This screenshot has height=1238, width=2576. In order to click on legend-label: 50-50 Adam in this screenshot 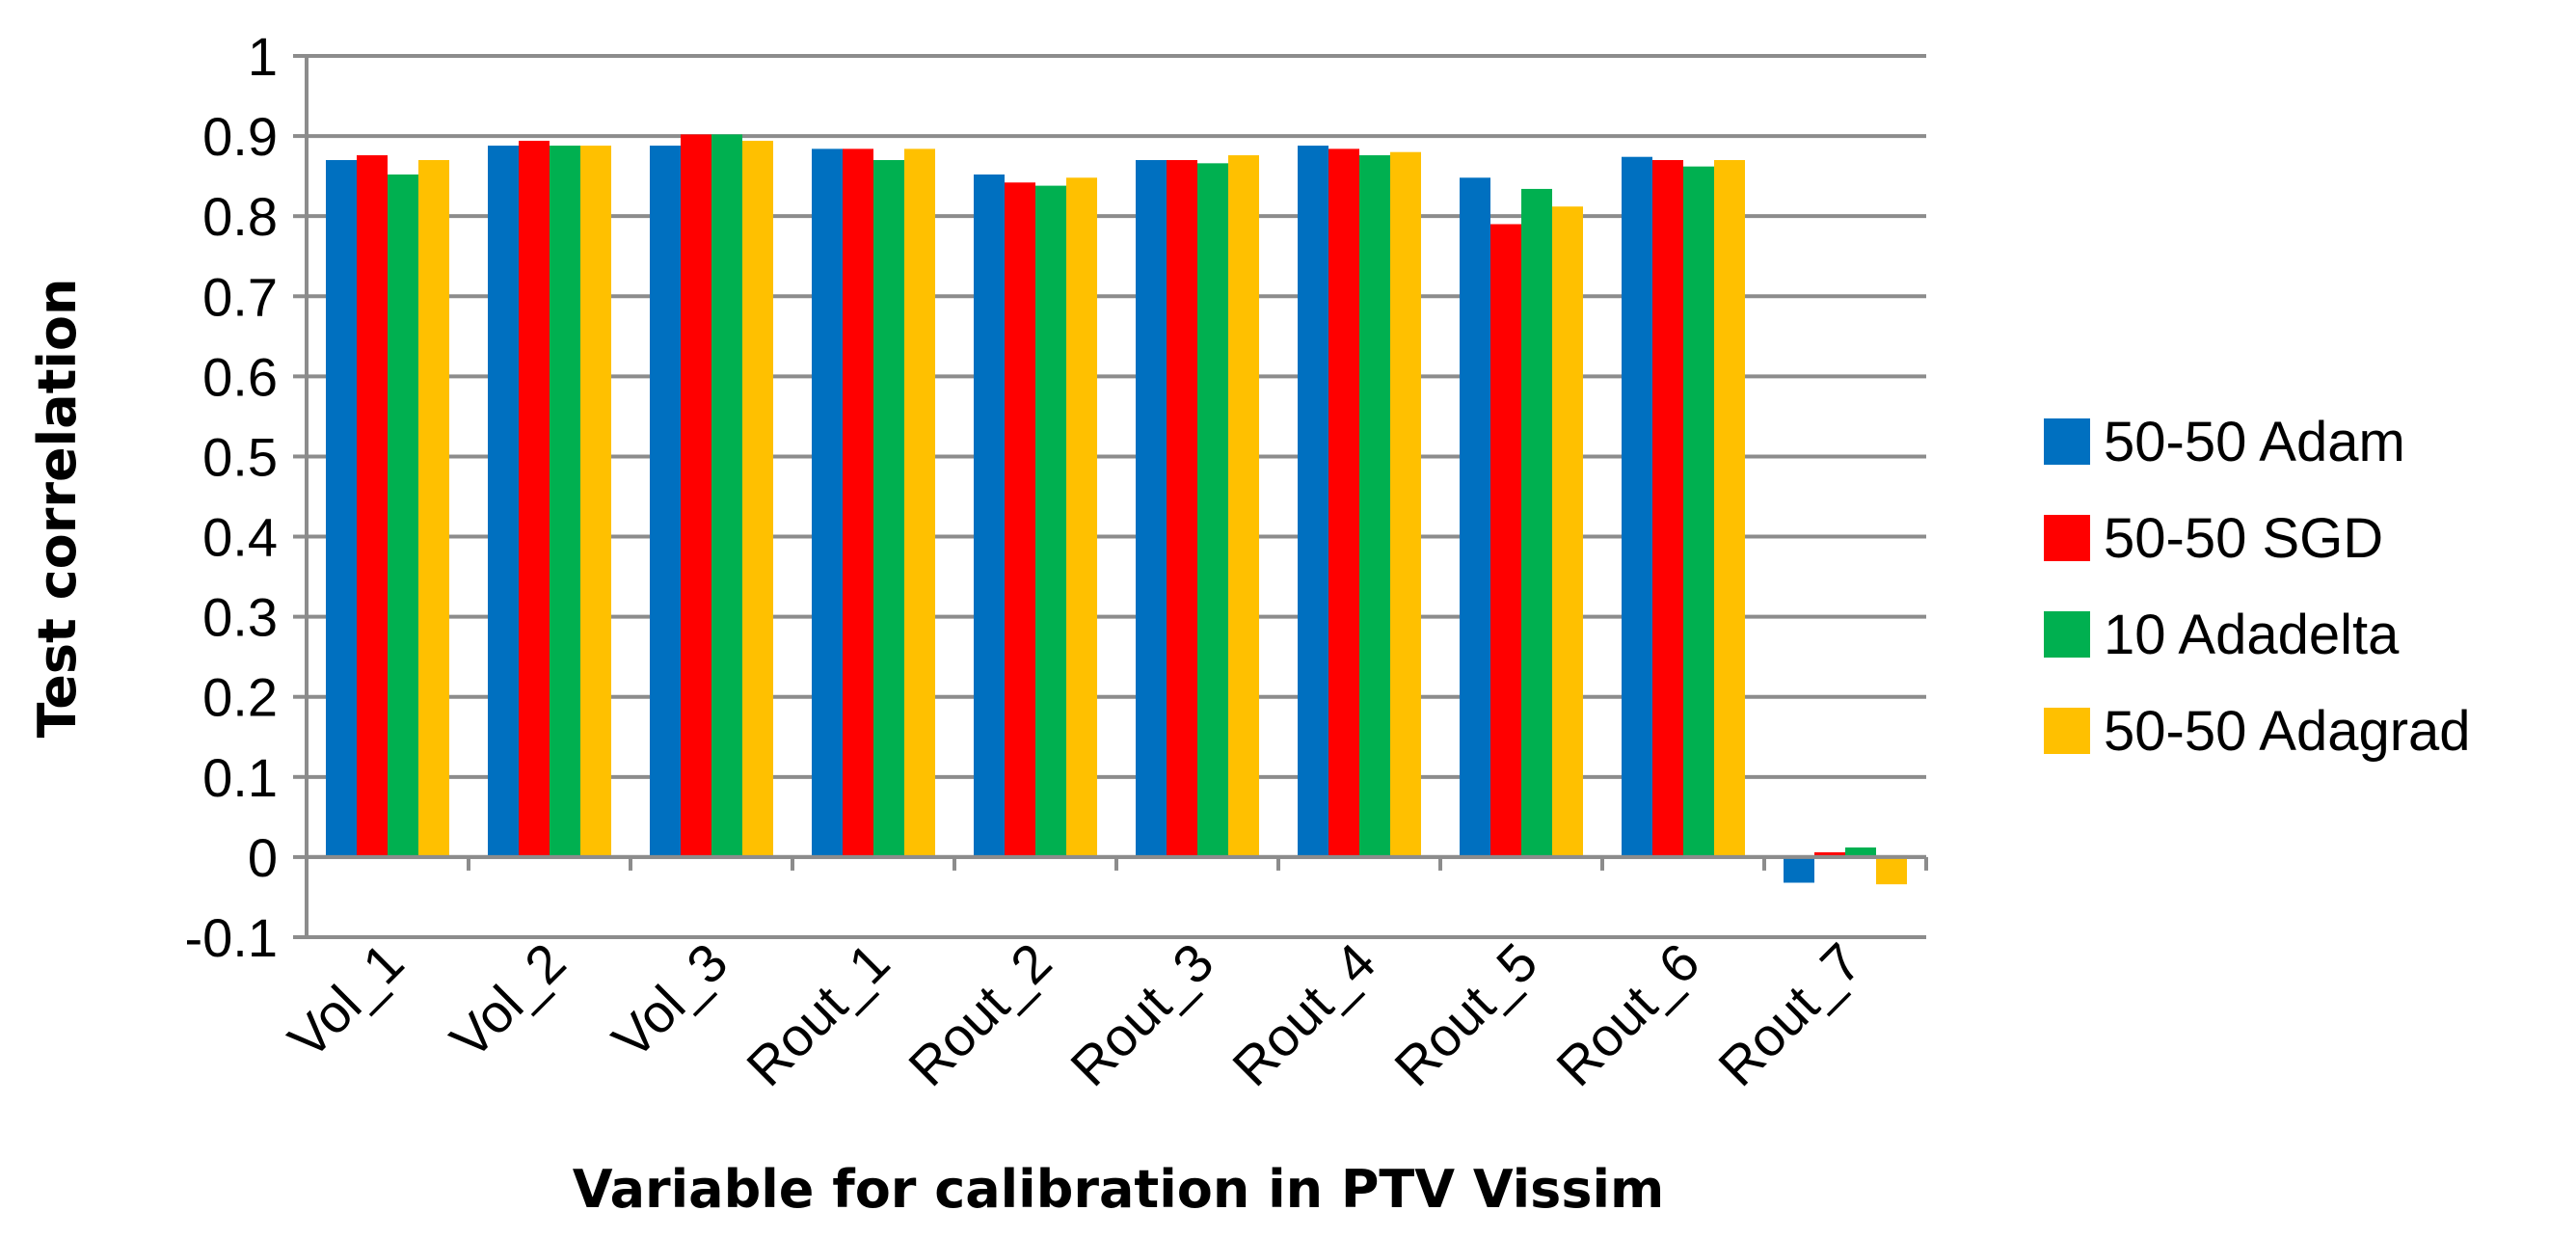, I will do `click(2254, 442)`.